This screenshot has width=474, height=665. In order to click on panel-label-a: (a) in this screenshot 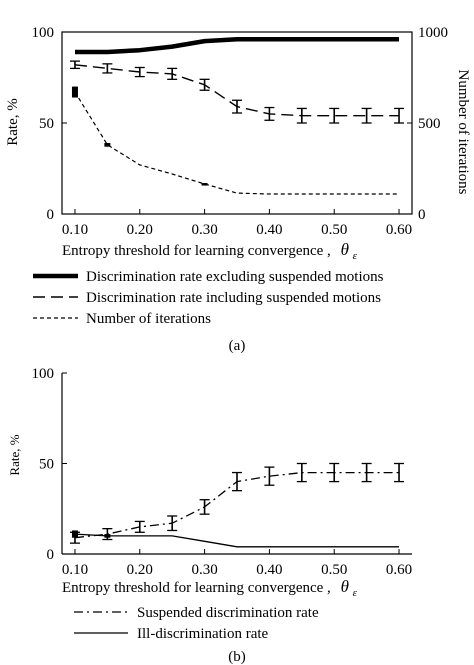, I will do `click(237, 346)`.